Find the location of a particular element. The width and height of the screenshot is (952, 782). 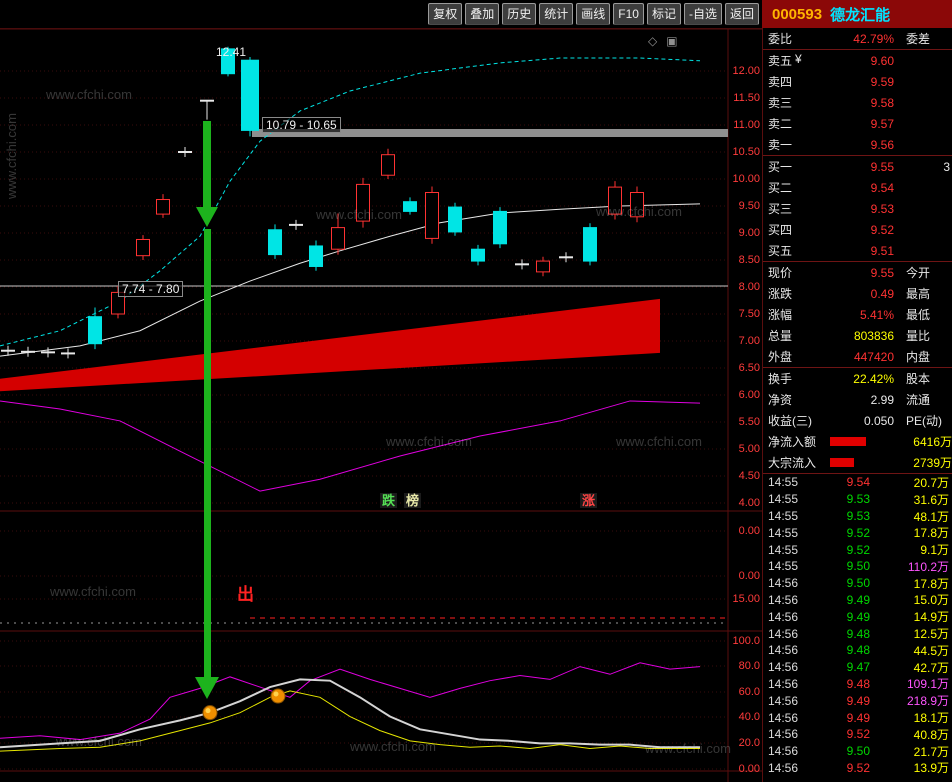

axis-label: 10.00 is located at coordinates (746, 179).